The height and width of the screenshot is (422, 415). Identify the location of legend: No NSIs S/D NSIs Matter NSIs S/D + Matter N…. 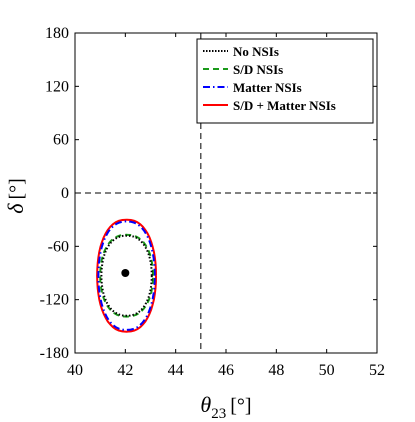
(285, 81).